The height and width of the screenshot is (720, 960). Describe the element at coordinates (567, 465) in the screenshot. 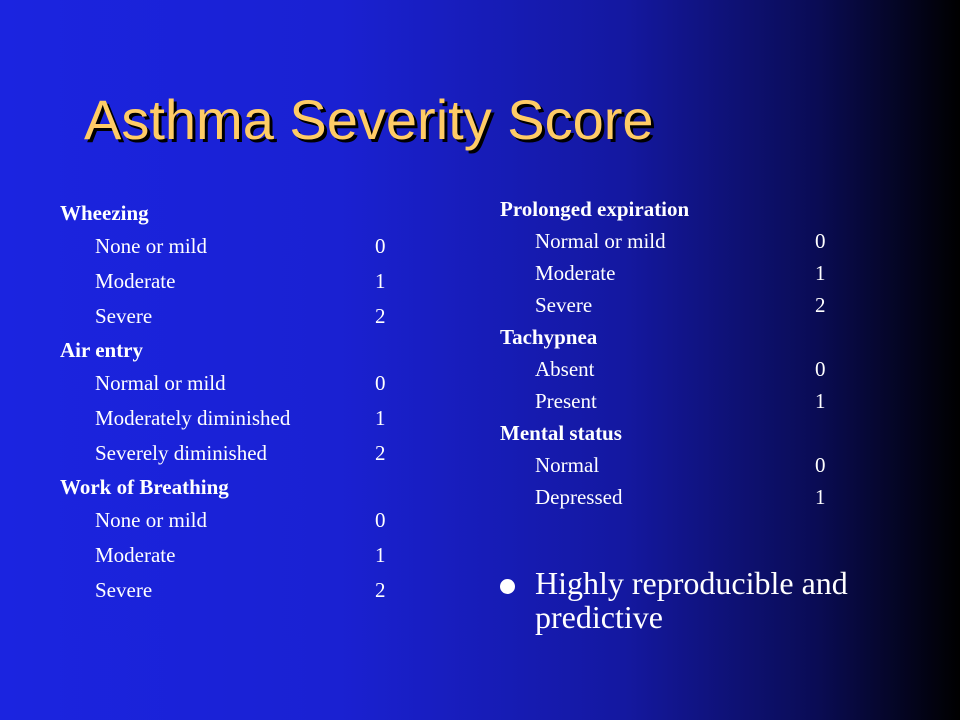

I see `score-label: Normal` at that location.